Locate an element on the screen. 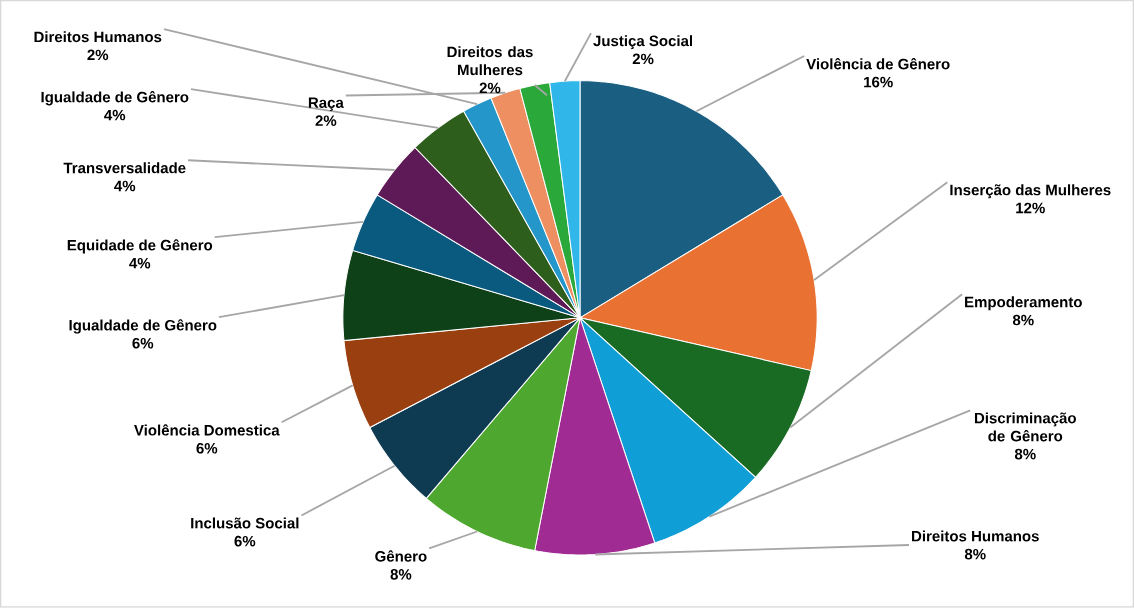 The height and width of the screenshot is (608, 1134). slice-label: Transversalidade is located at coordinates (124, 168).